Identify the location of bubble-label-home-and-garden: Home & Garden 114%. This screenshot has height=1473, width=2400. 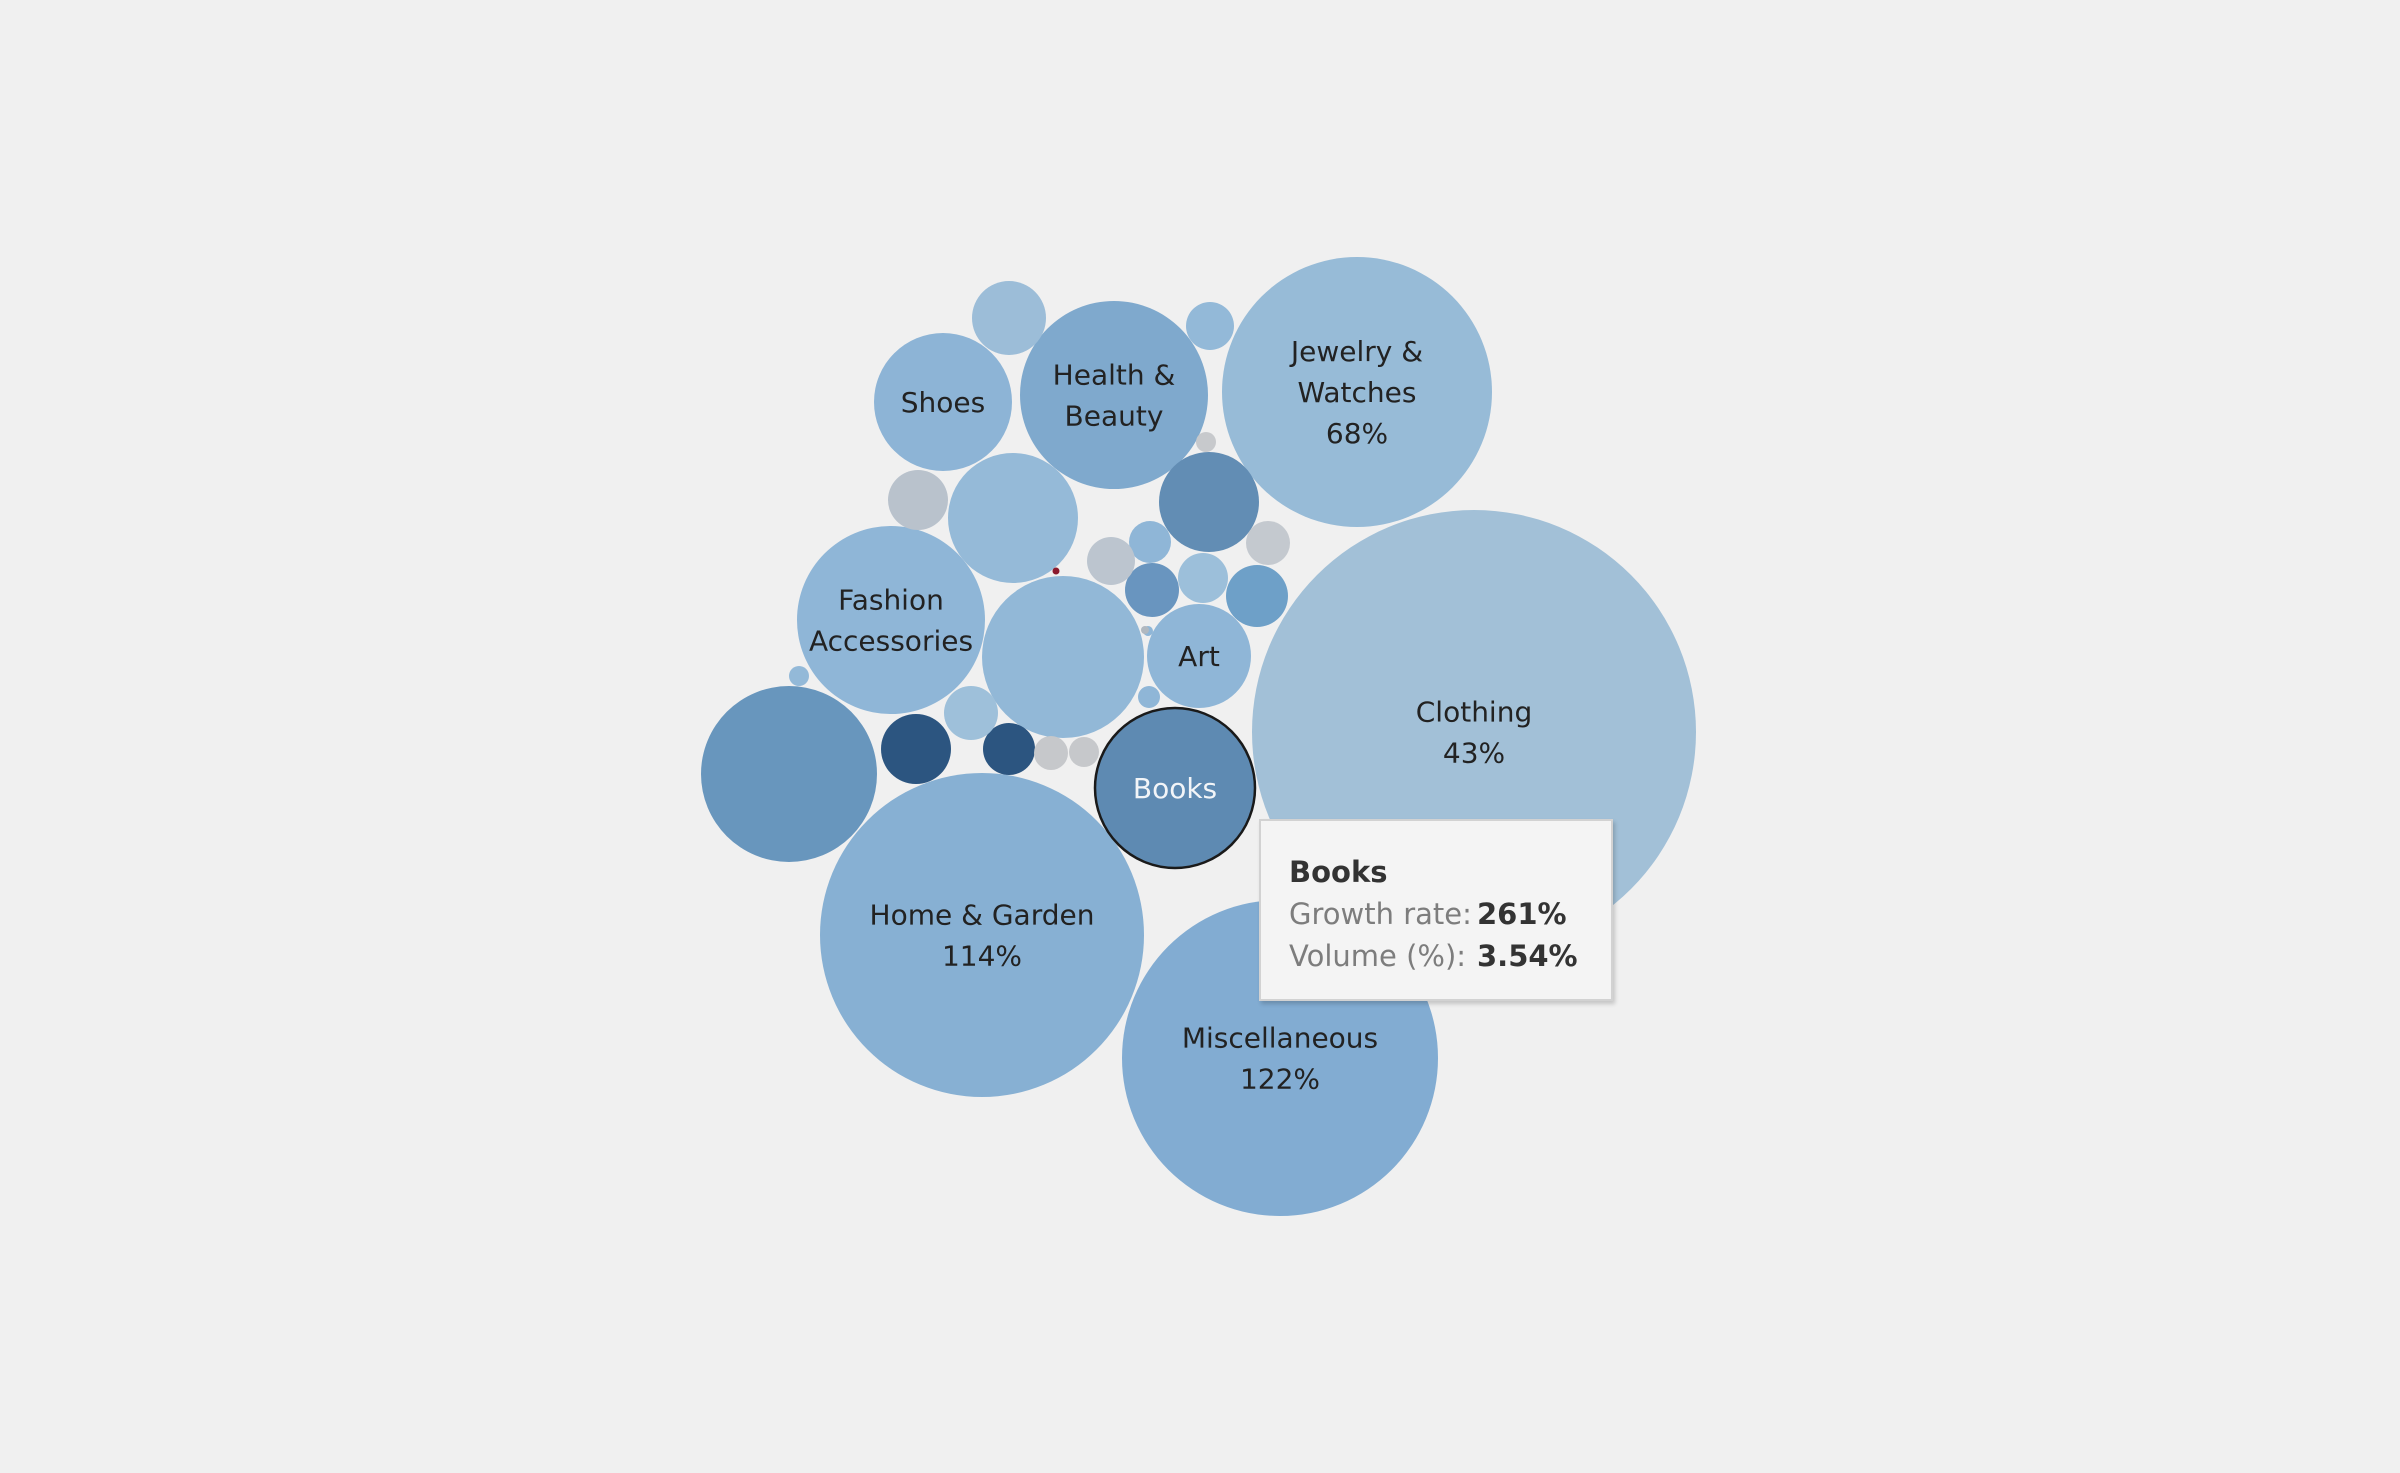
(982, 935).